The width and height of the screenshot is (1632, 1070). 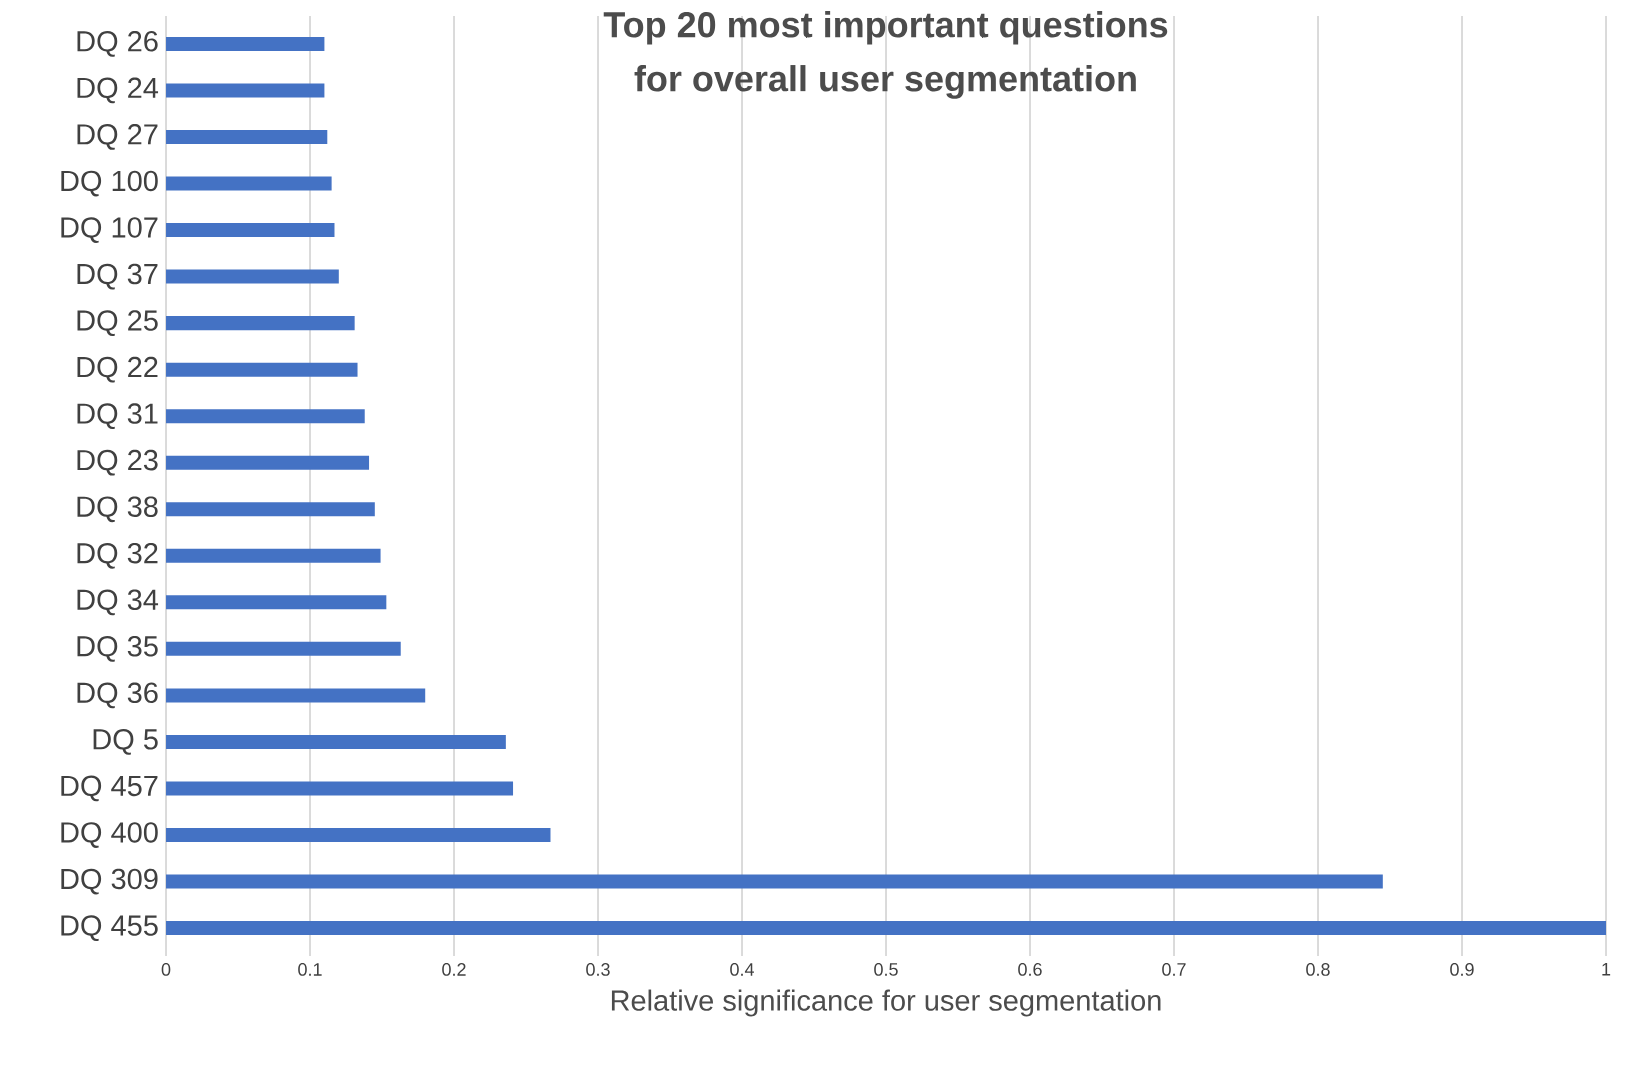 What do you see at coordinates (117, 509) in the screenshot?
I see `y-tick-label: DQ 38` at bounding box center [117, 509].